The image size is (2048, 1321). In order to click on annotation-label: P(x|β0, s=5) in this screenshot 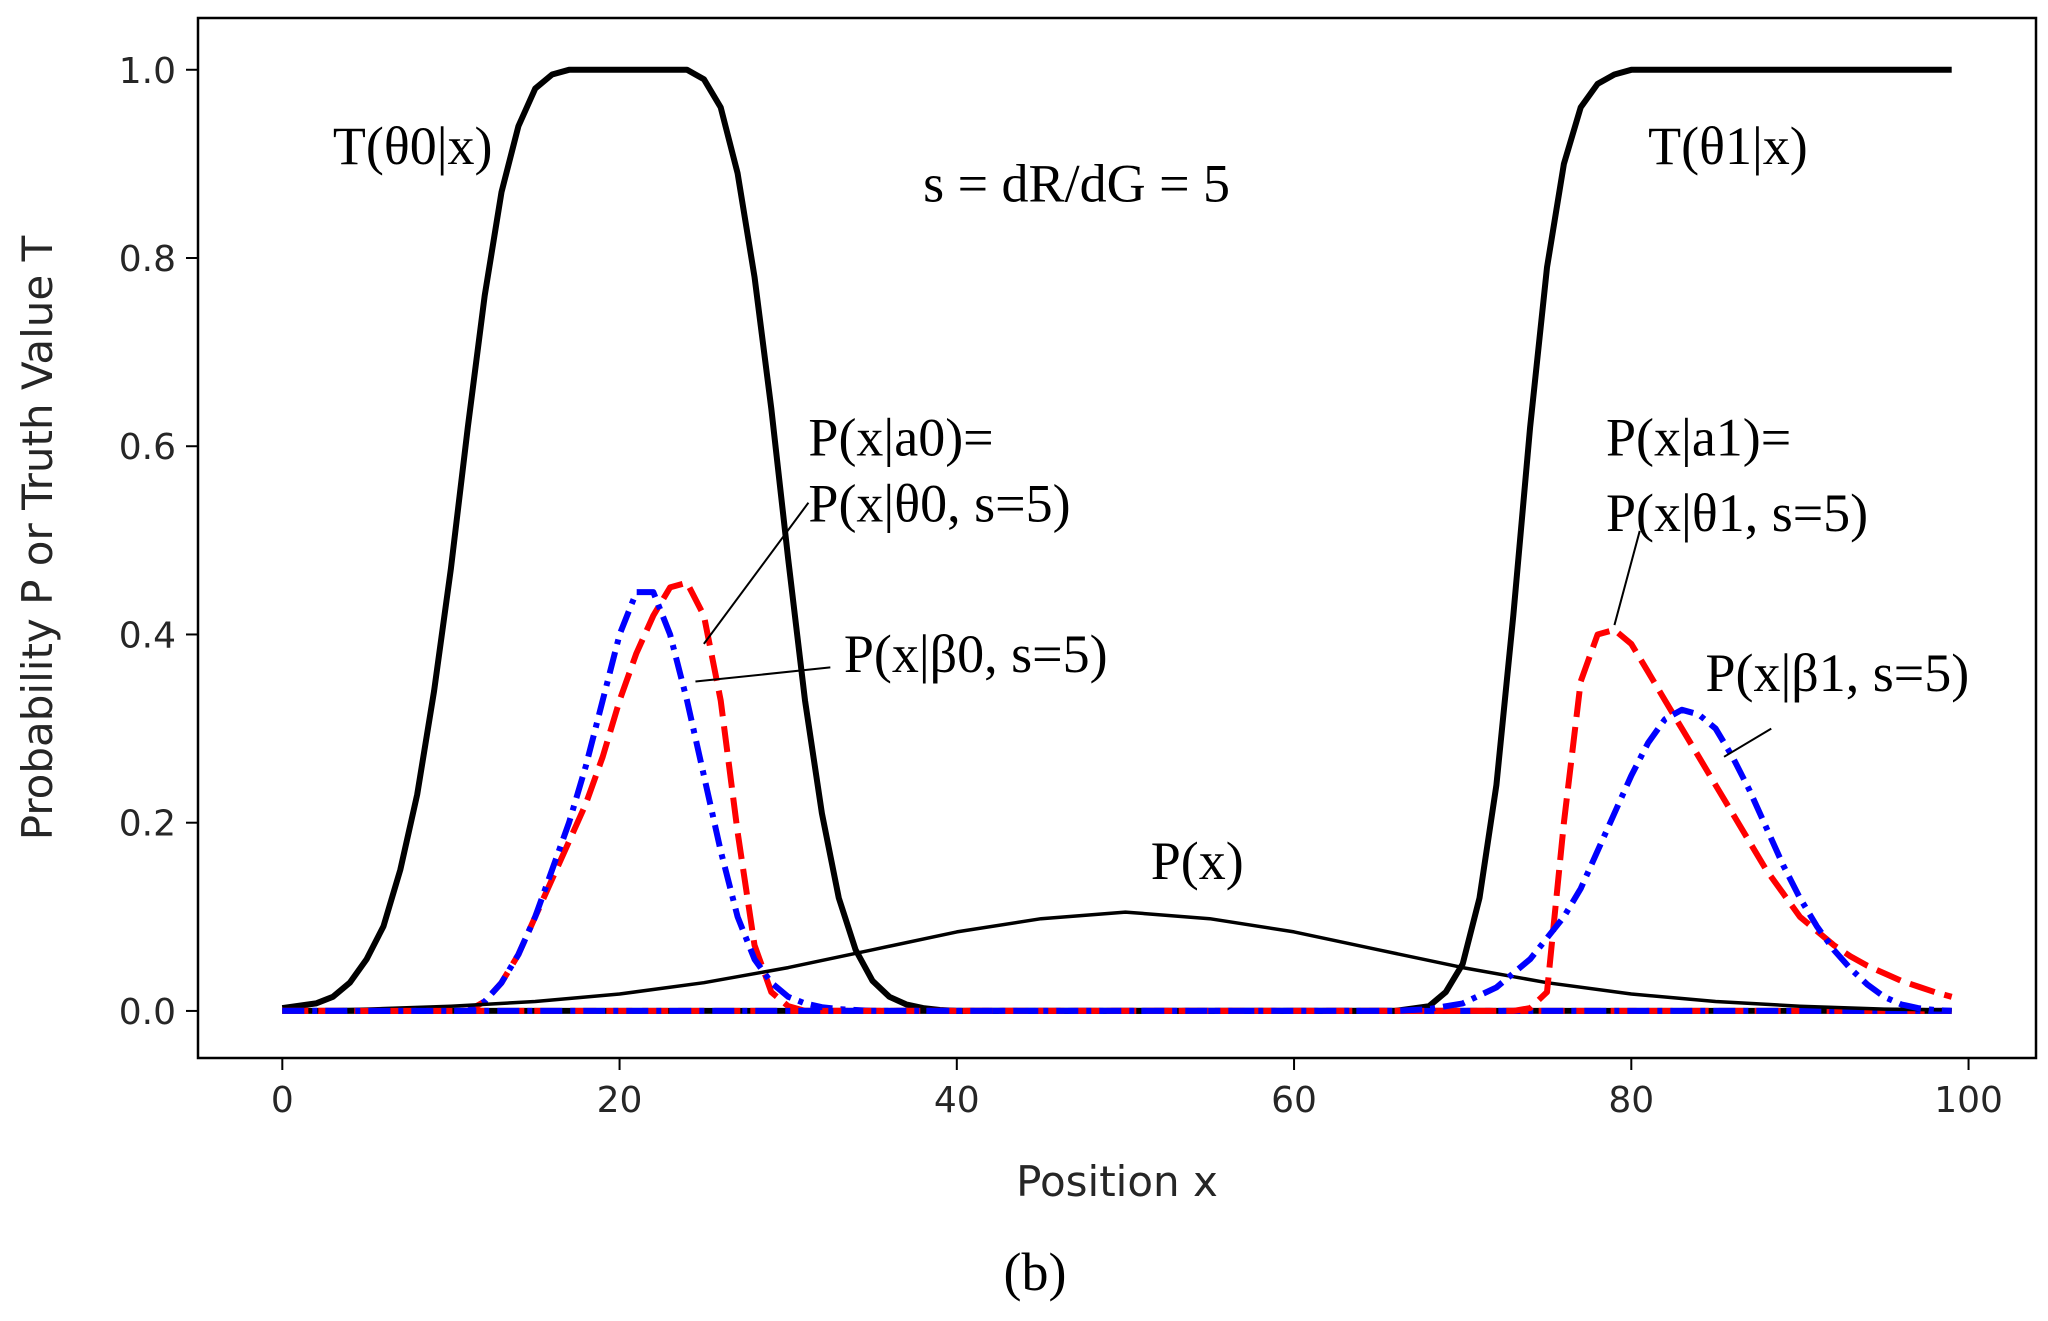, I will do `click(976, 654)`.